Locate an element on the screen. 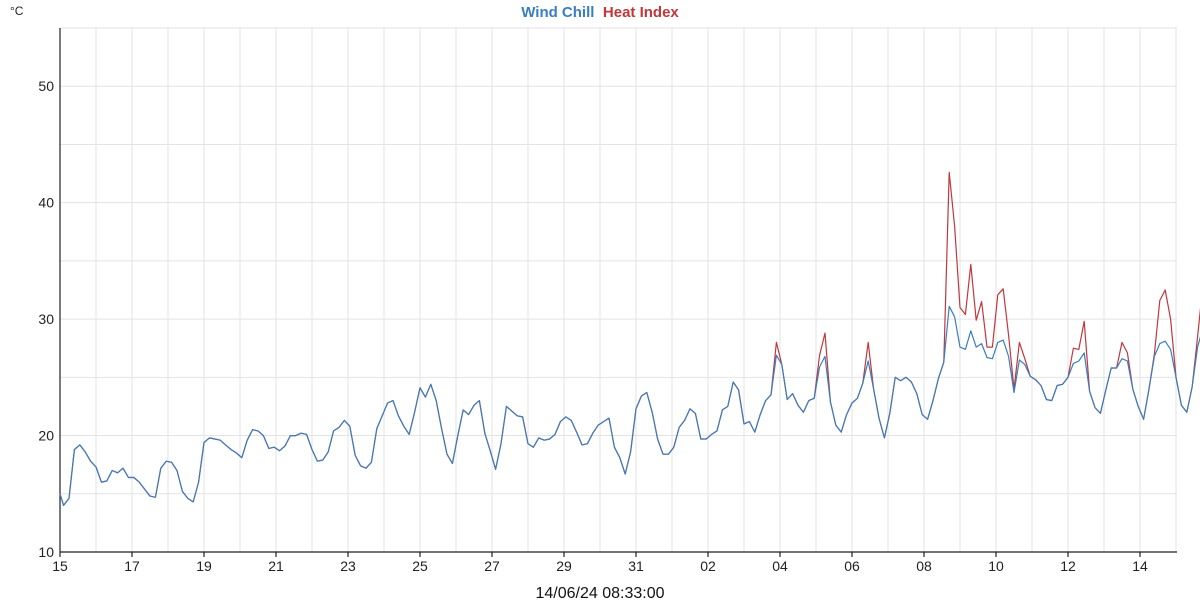 The height and width of the screenshot is (605, 1200). x-tick-label: 15 is located at coordinates (60, 566).